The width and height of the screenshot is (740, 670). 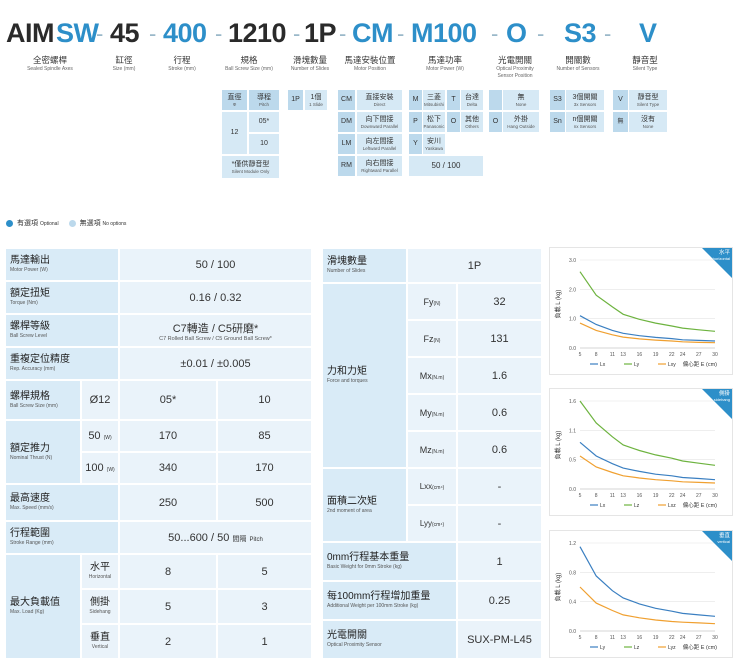 What do you see at coordinates (572, 320) in the screenshot?
I see `y-tick-label: 1.0` at bounding box center [572, 320].